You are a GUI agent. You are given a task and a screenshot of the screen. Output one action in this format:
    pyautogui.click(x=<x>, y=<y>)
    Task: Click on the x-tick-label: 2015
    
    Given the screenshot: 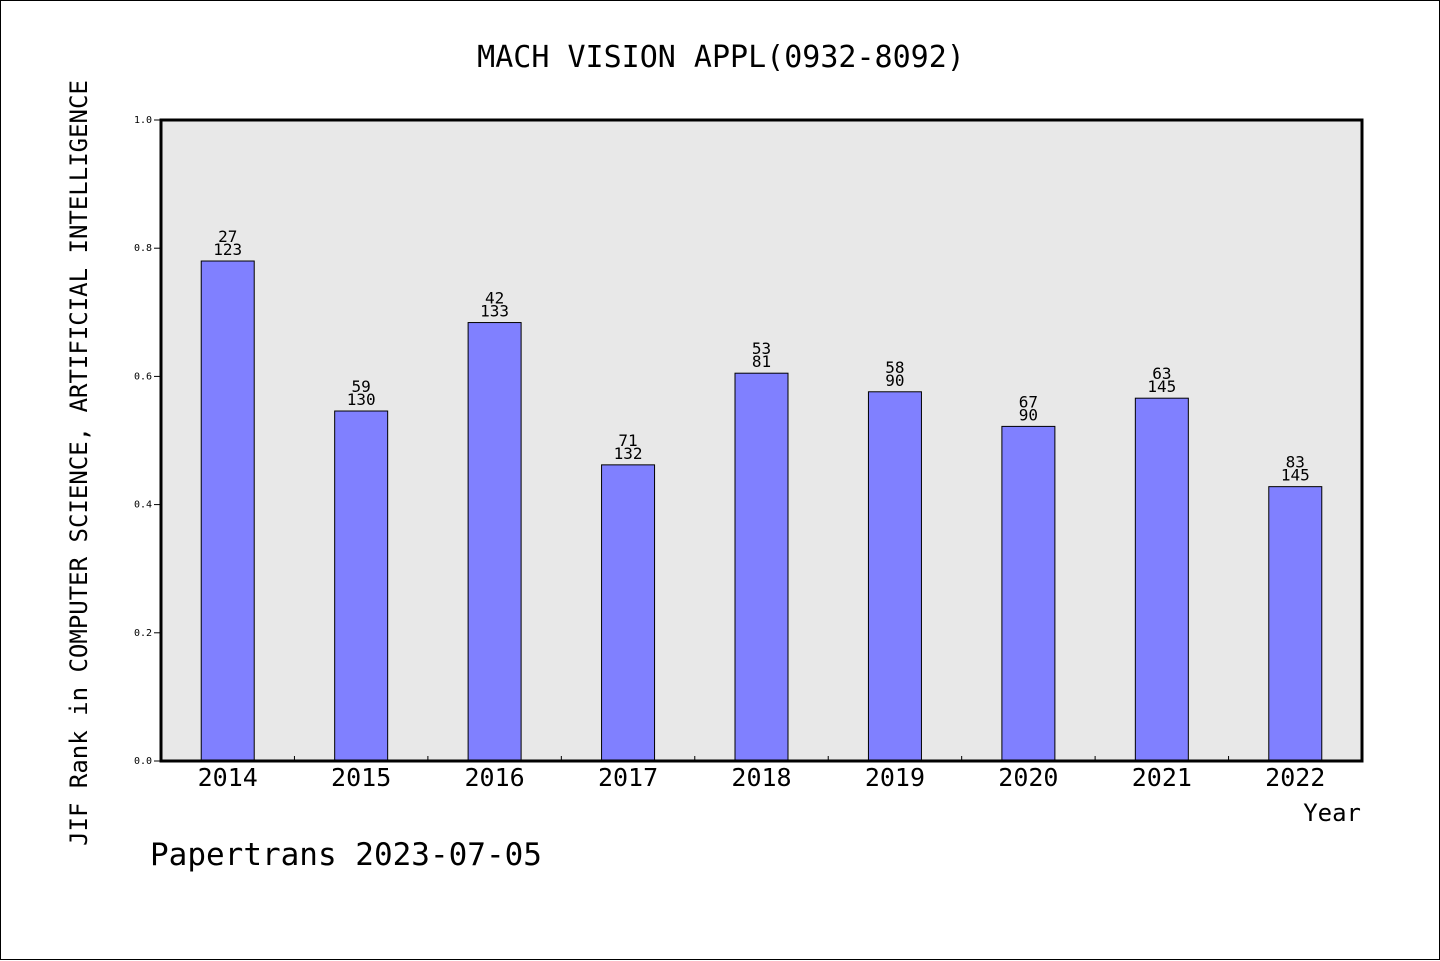 What is the action you would take?
    pyautogui.click(x=361, y=777)
    